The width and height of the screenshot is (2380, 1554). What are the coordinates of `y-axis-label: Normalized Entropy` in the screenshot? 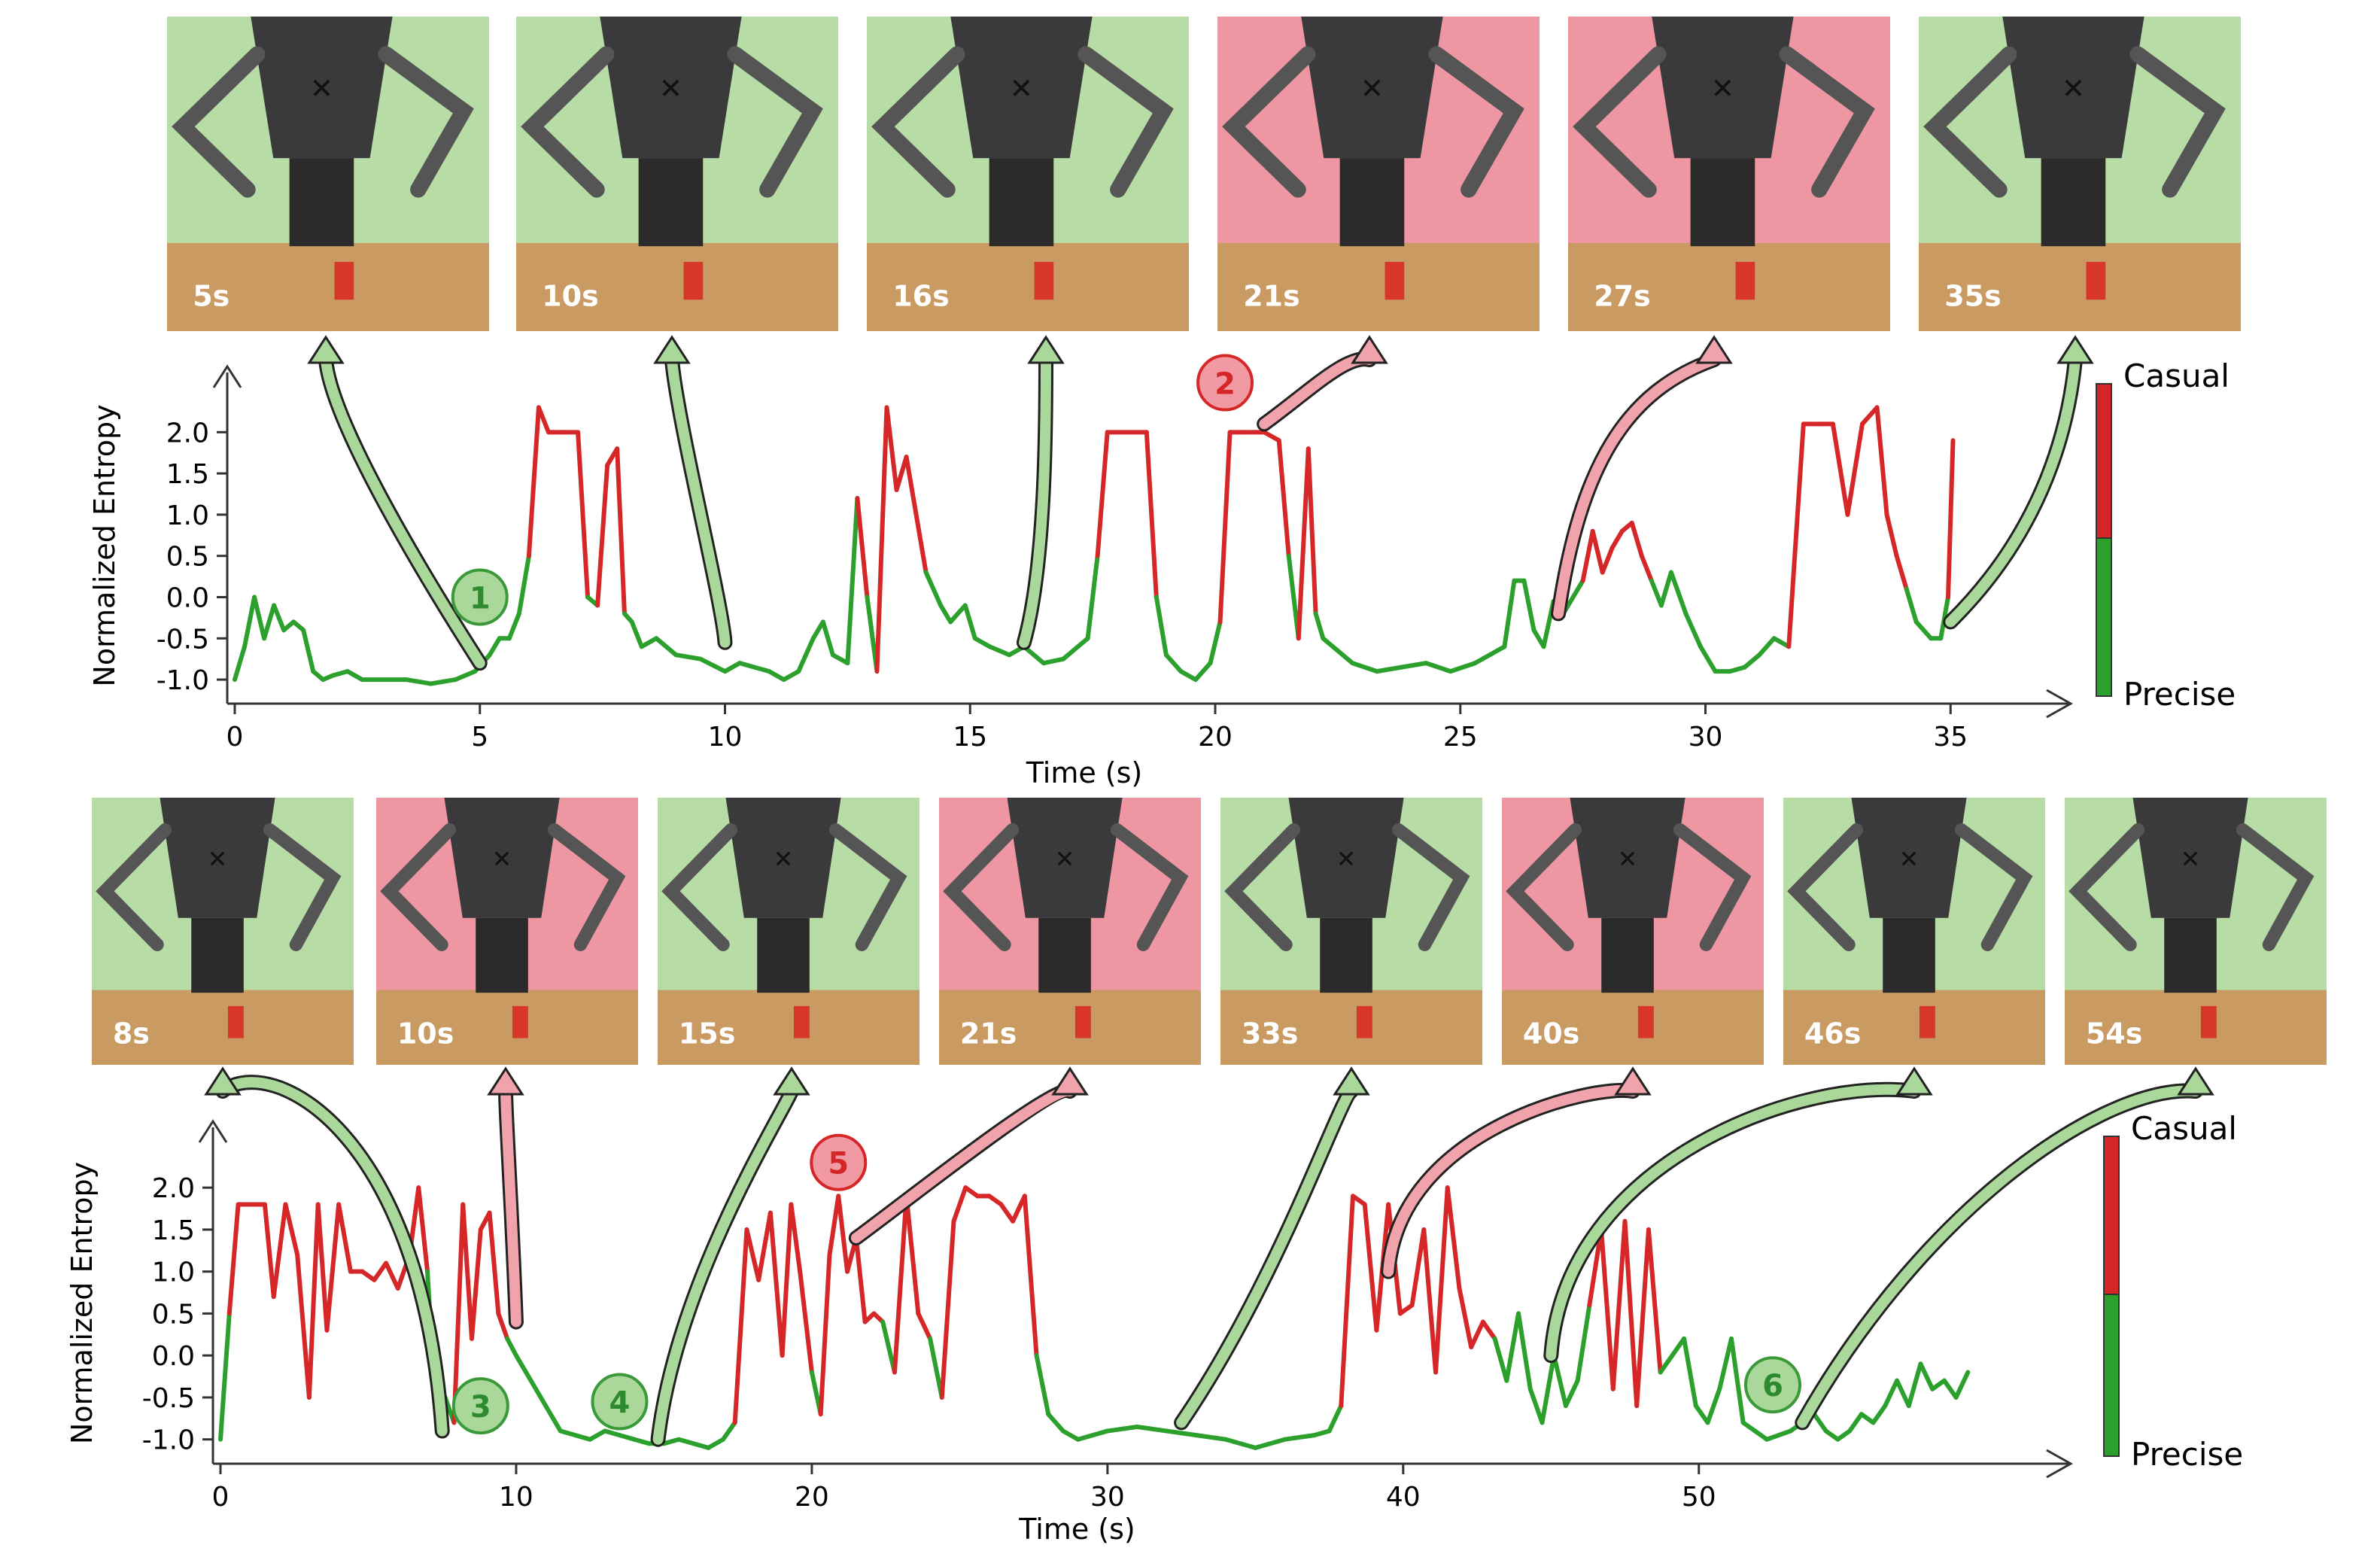 It's located at (82, 1303).